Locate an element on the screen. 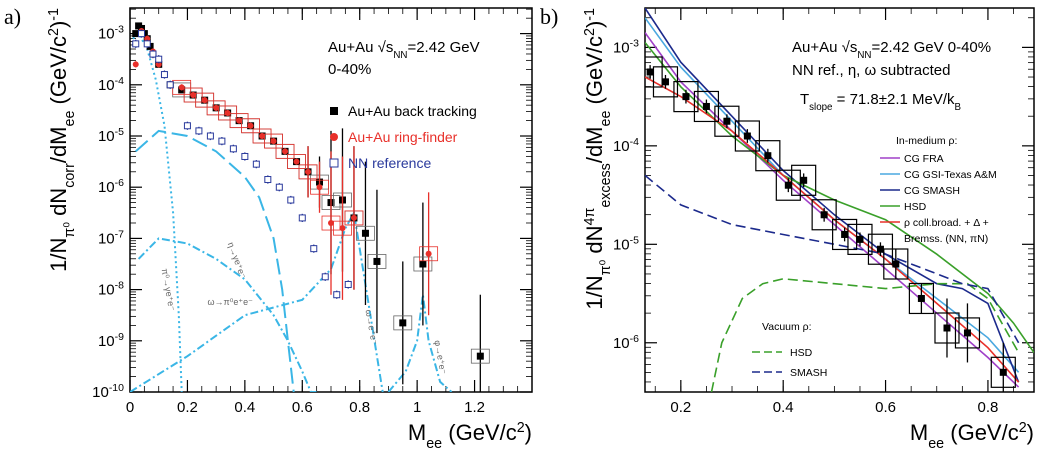  y-axis-label-part: -1 is located at coordinates (54, 14).